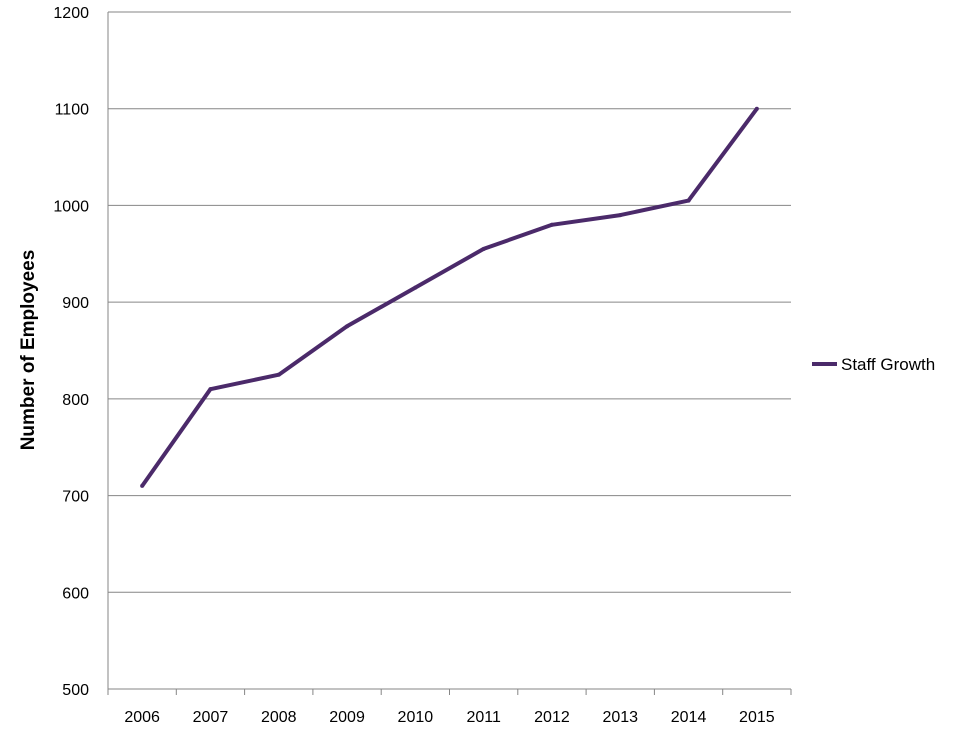 The height and width of the screenshot is (733, 960). What do you see at coordinates (72, 110) in the screenshot?
I see `y-tick-label-1100: 1100` at bounding box center [72, 110].